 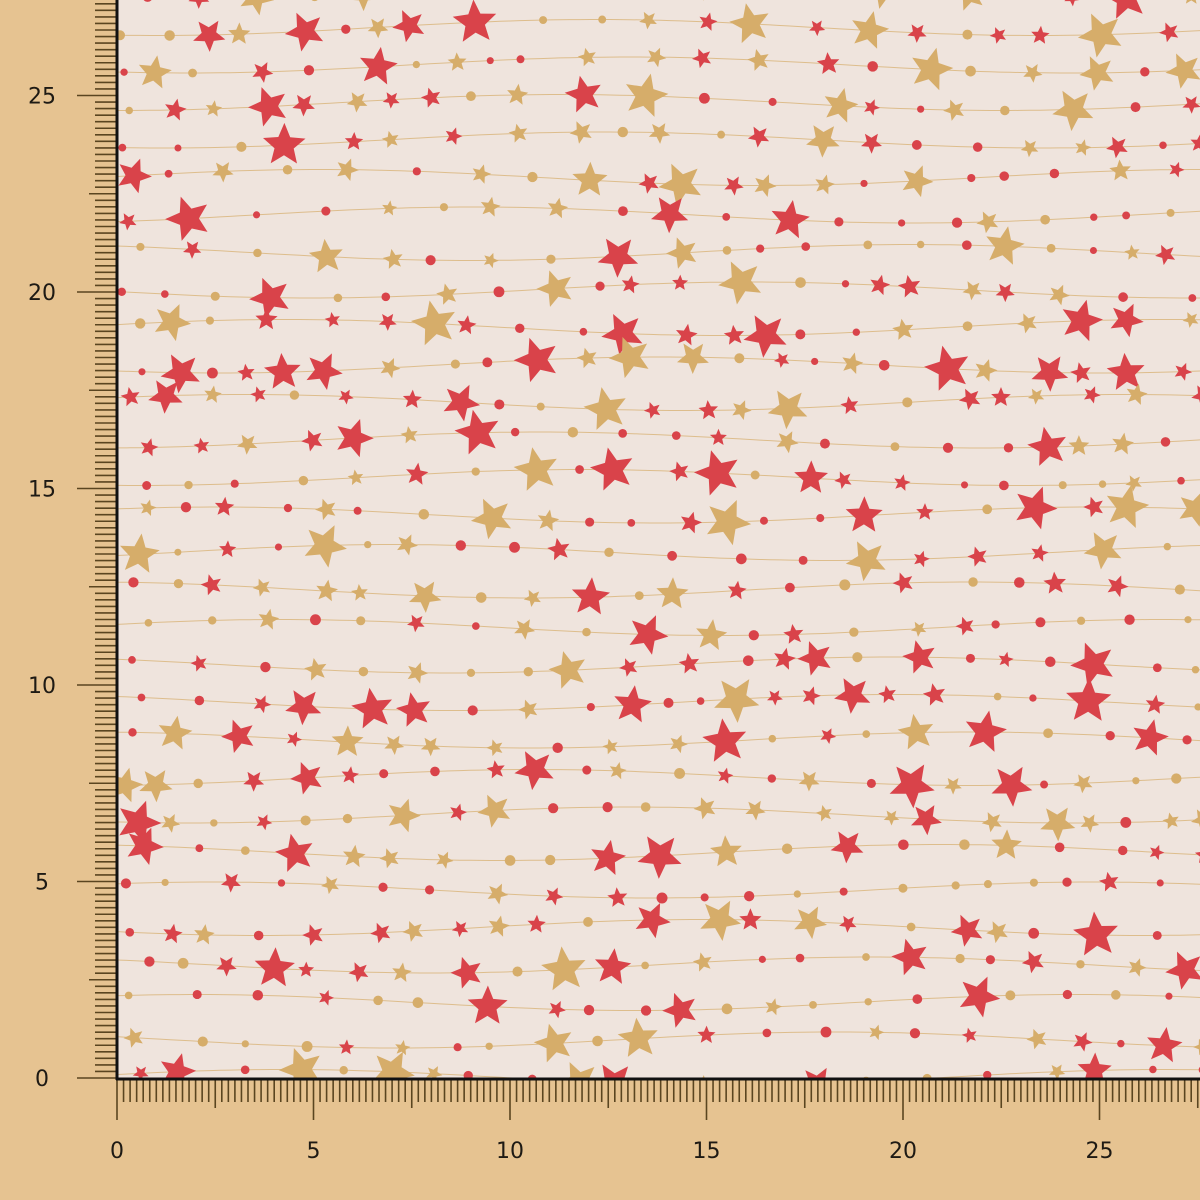 What do you see at coordinates (612, 1151) in the screenshot?
I see `x-ruler-labels: 0 5 10 15 20 25` at bounding box center [612, 1151].